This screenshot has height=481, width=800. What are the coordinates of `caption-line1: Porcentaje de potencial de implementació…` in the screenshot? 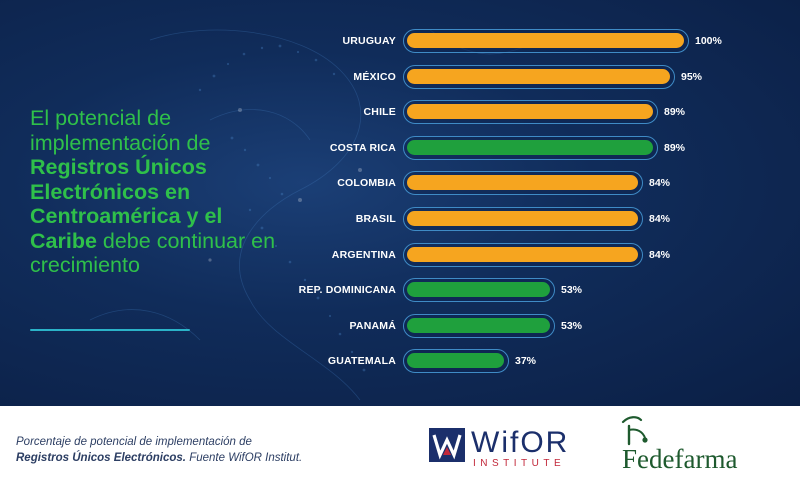 It's located at (134, 442).